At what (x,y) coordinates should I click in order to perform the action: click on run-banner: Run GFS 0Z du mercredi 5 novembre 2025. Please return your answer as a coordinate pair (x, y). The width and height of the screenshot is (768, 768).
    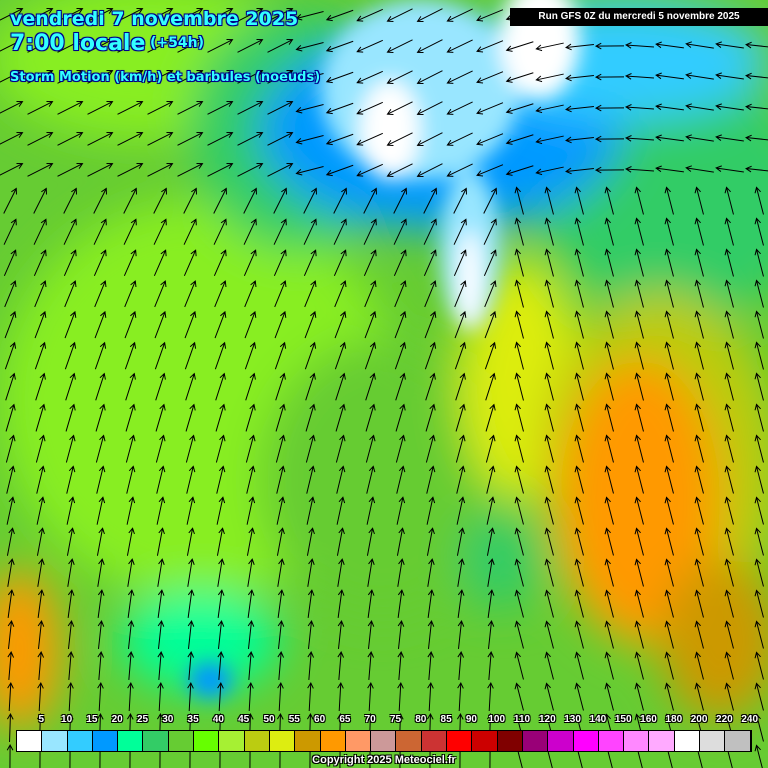
    Looking at the image, I should click on (639, 17).